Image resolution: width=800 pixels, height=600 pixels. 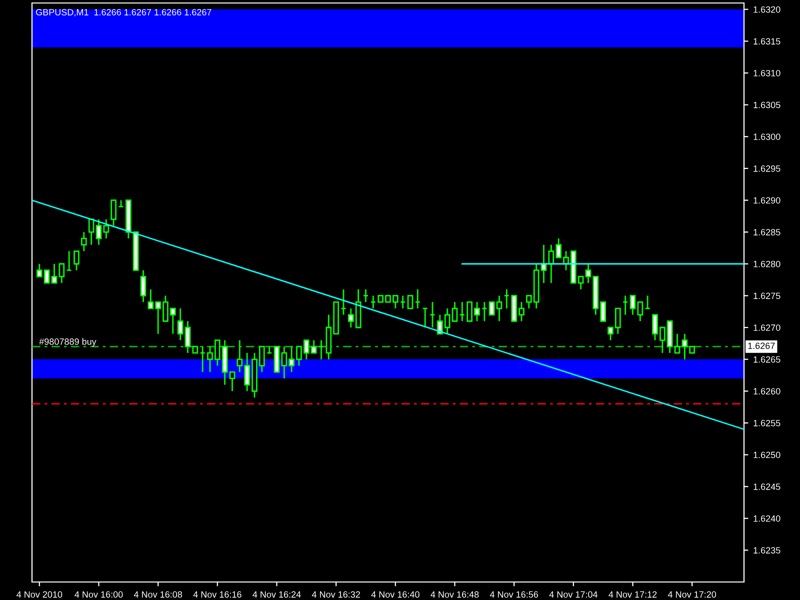 I want to click on x-tick-label: 4 Nov 16:00, so click(x=98, y=594).